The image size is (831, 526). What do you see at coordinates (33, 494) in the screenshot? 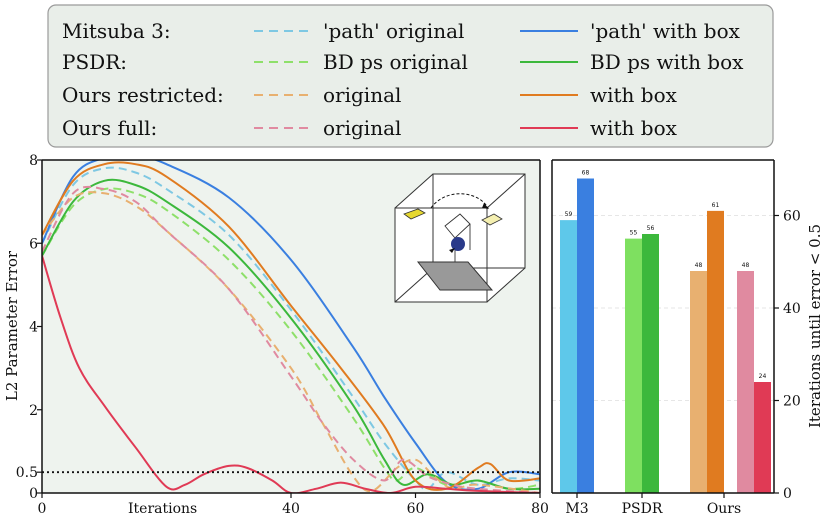
I see `y-tick-label: 0` at bounding box center [33, 494].